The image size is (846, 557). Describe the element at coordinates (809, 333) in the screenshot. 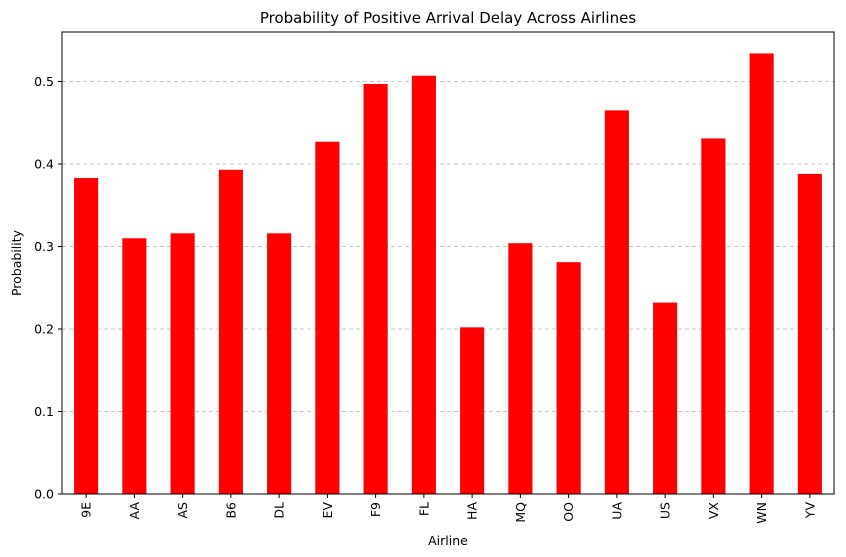

I see `bar-yv` at that location.